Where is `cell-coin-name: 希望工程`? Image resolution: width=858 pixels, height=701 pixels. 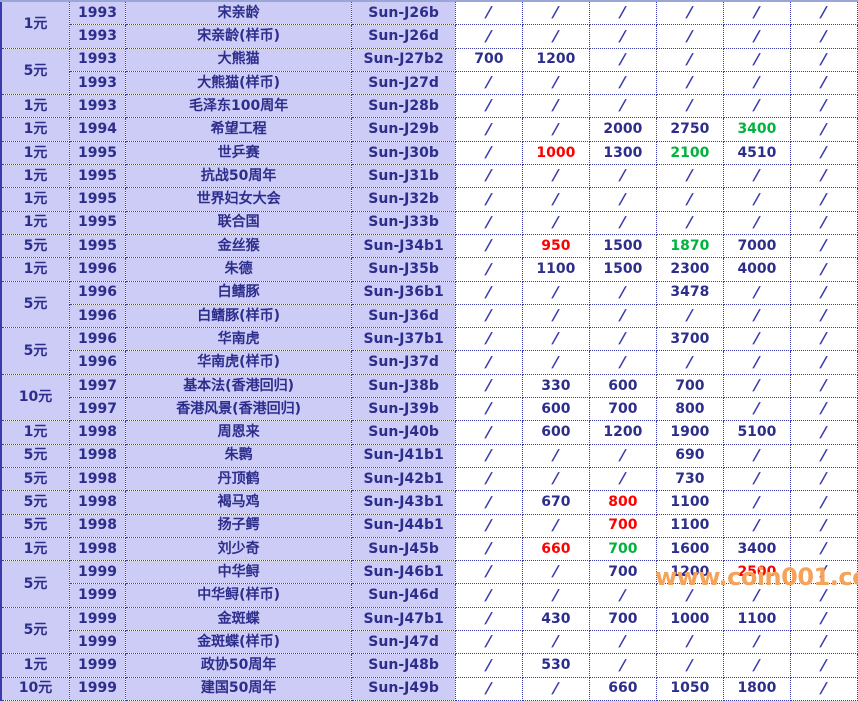
cell-coin-name: 希望工程 is located at coordinates (239, 129).